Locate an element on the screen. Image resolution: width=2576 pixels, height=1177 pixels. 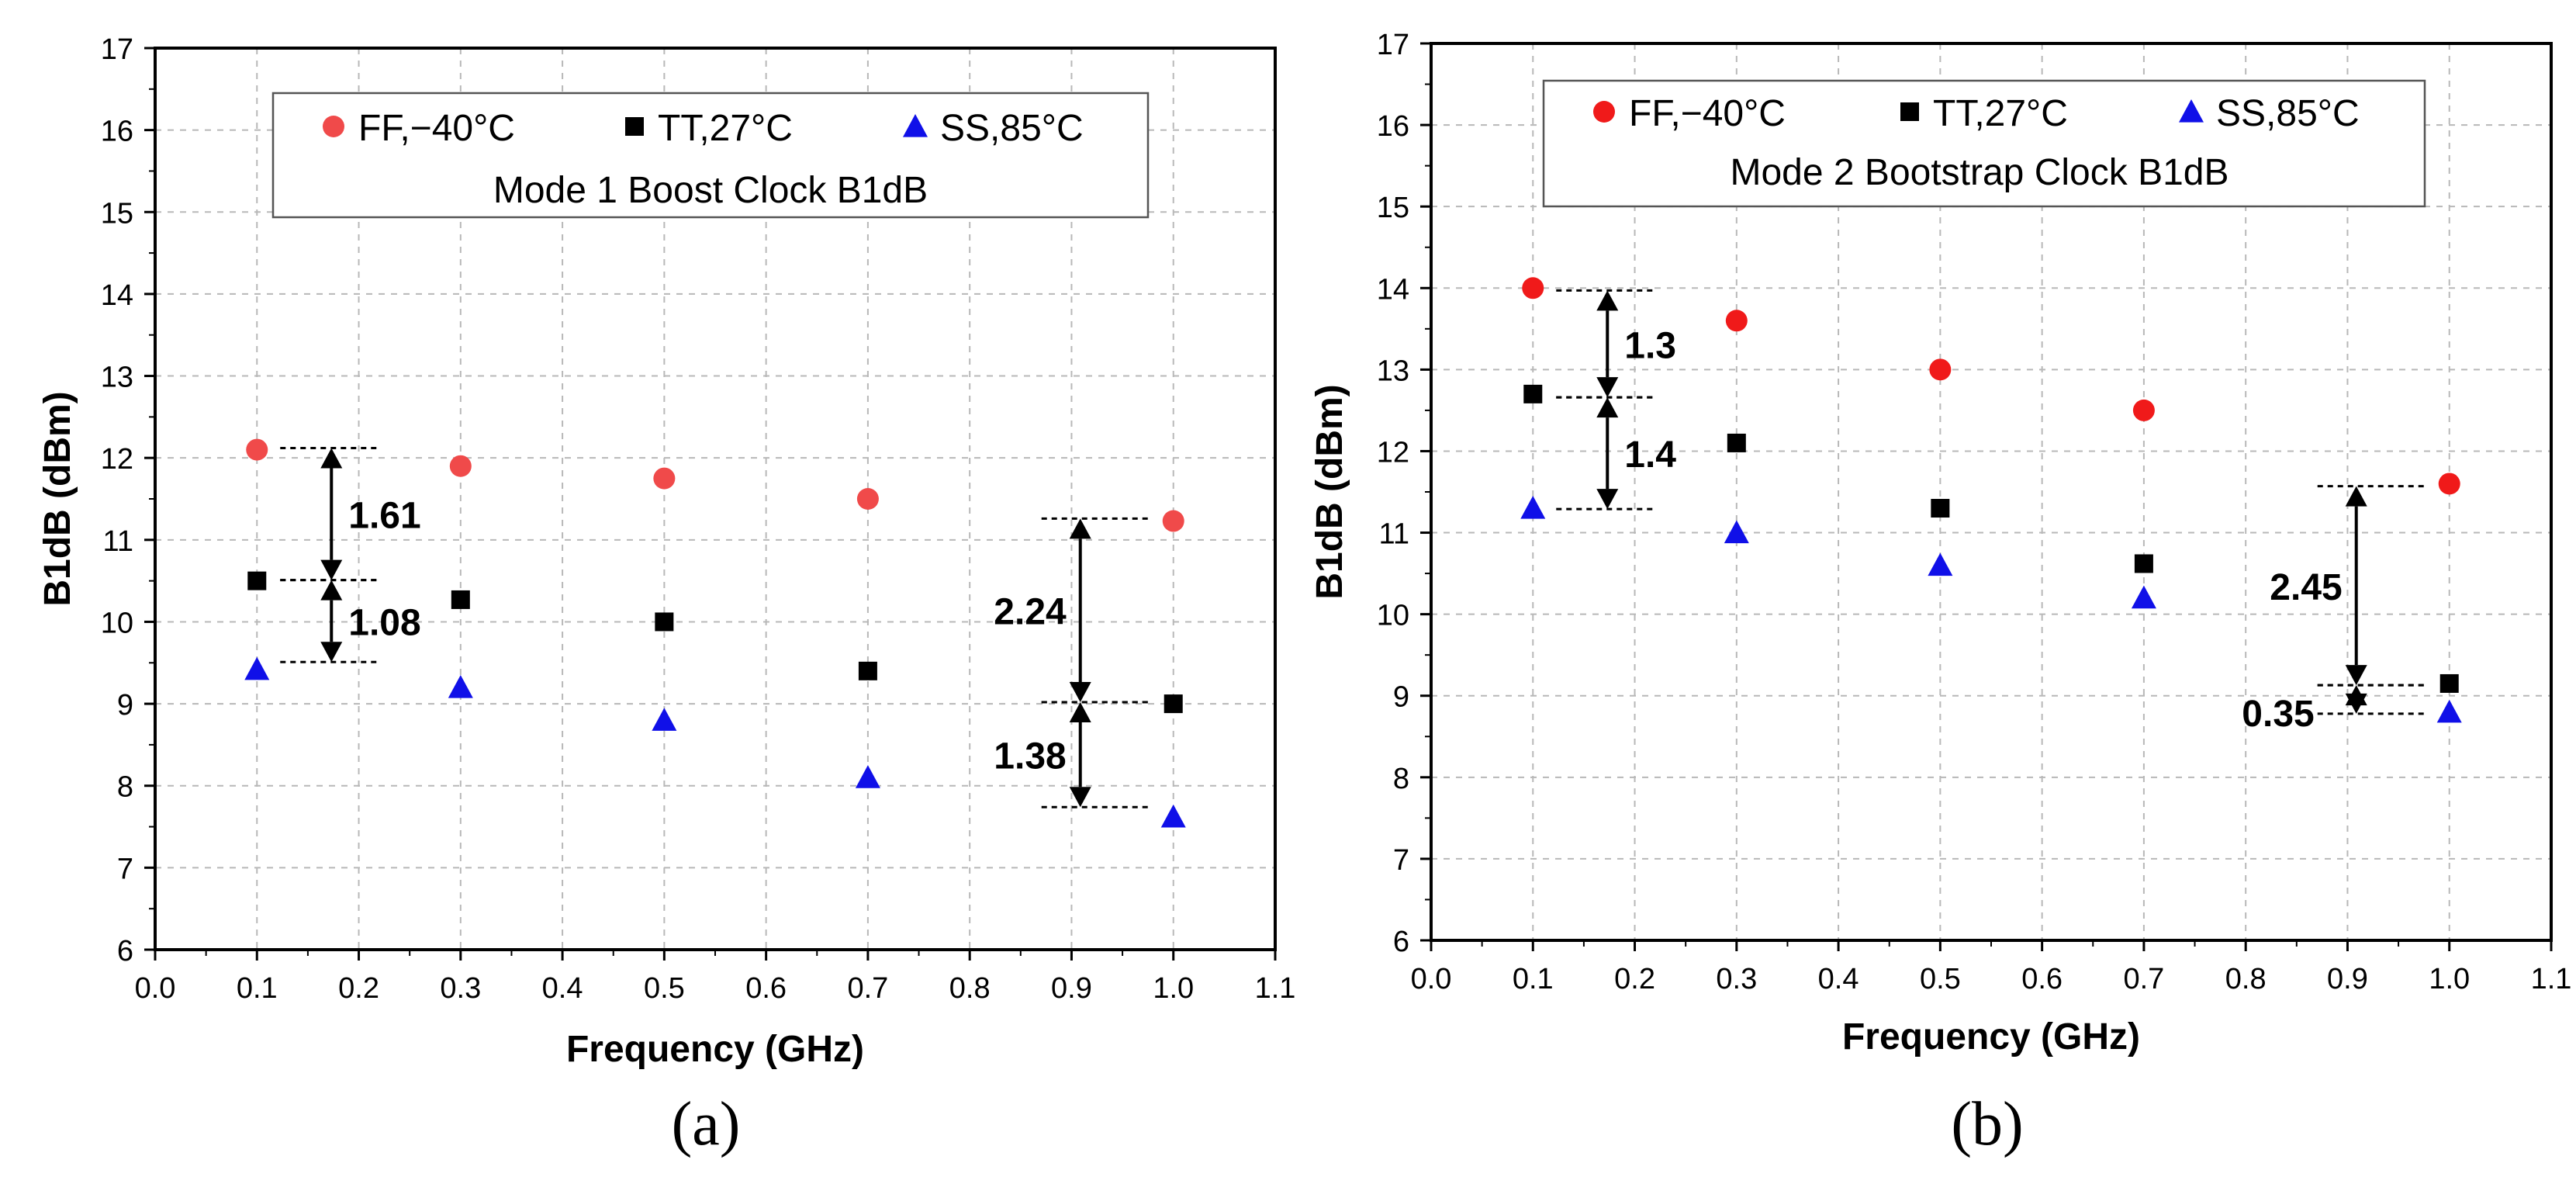
x-axis-label: Frequency (GHz) is located at coordinates (715, 1049).